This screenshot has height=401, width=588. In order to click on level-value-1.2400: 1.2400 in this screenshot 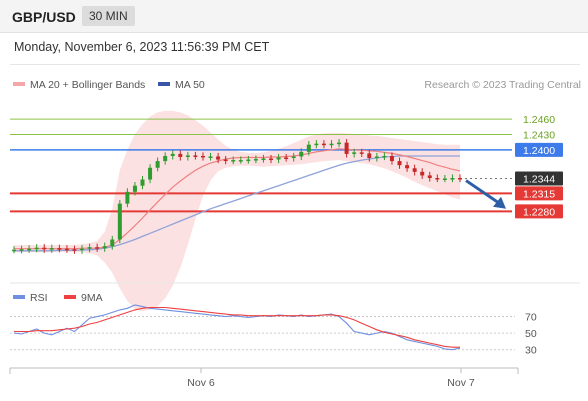, I will do `click(539, 151)`.